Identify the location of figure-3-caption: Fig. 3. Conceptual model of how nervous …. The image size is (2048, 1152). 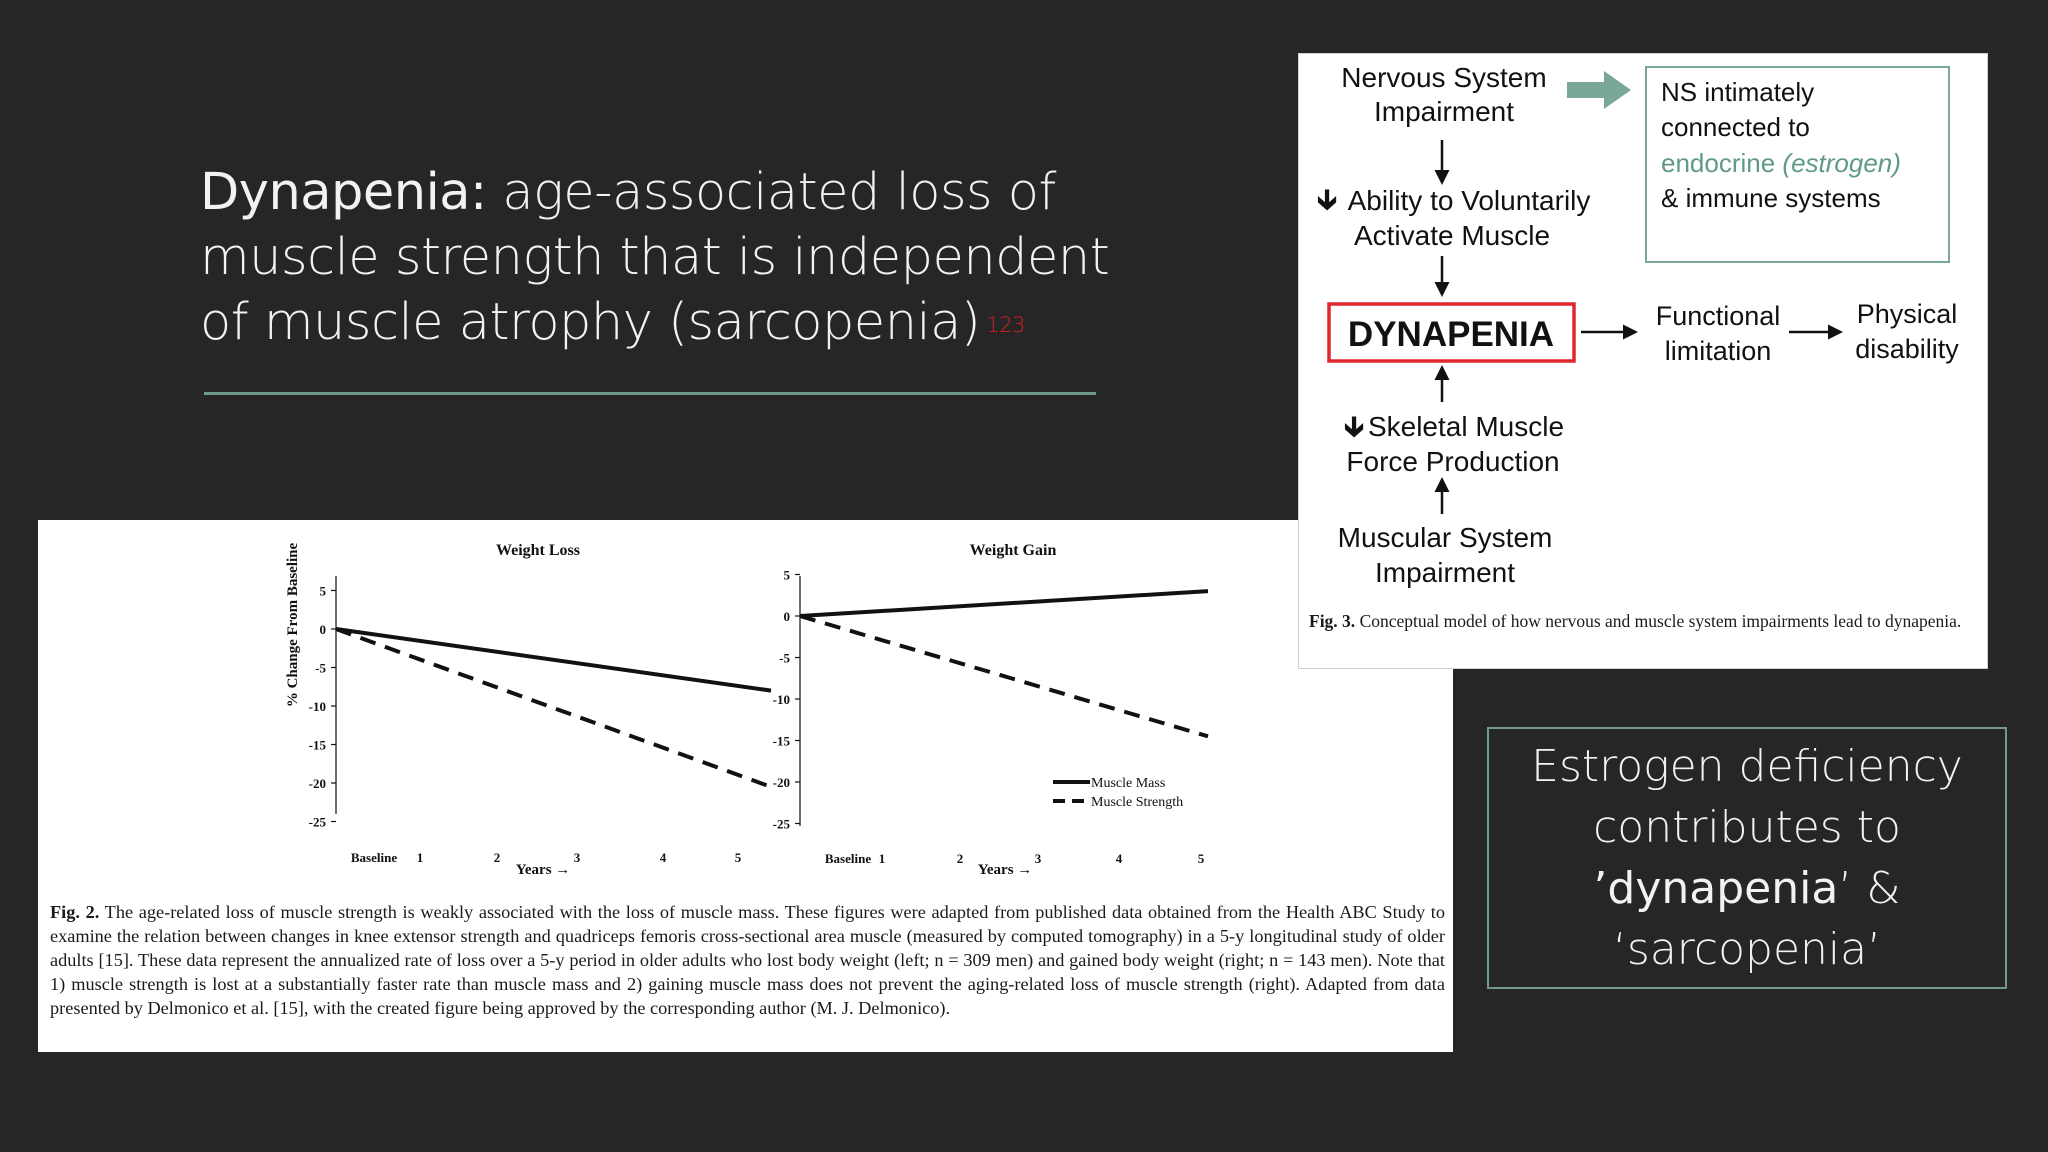
(1644, 621).